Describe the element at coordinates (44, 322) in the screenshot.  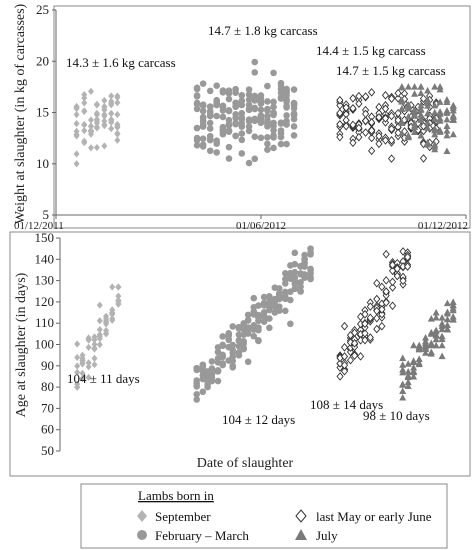
I see `bottom-y-tick-label: 110` at that location.